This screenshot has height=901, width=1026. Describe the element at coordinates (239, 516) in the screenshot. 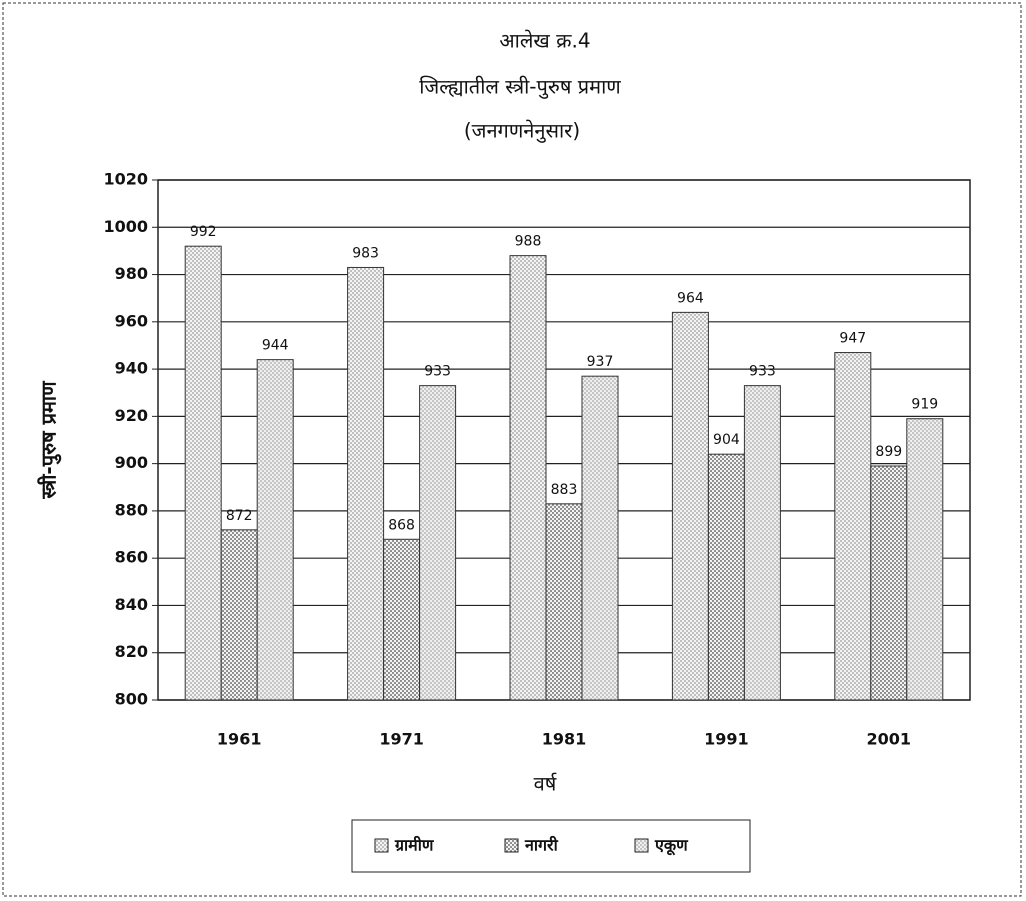

I see `data-label: 872` at that location.